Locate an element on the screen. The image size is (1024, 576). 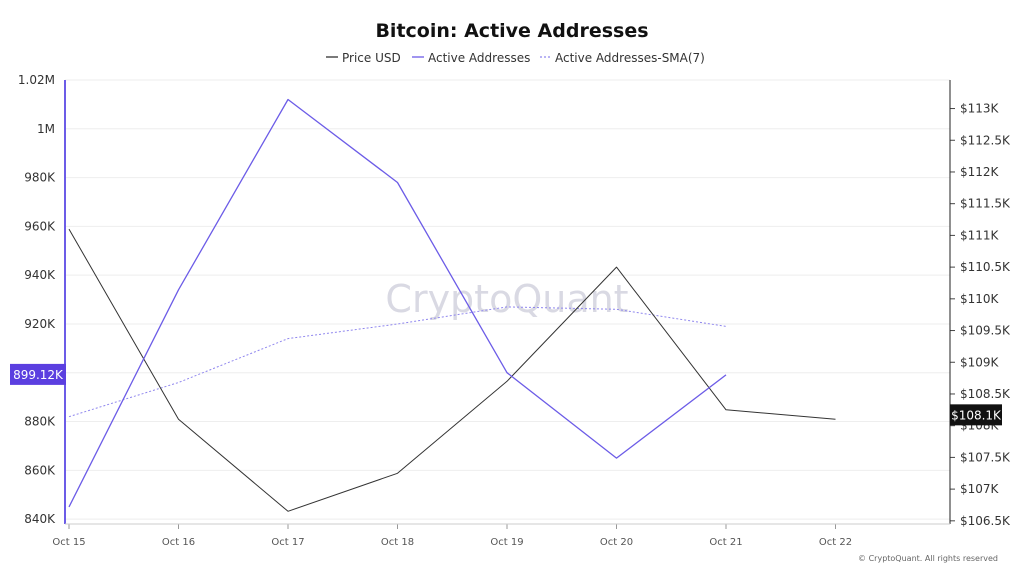
y-left-tick-label: 920K is located at coordinates (40, 324).